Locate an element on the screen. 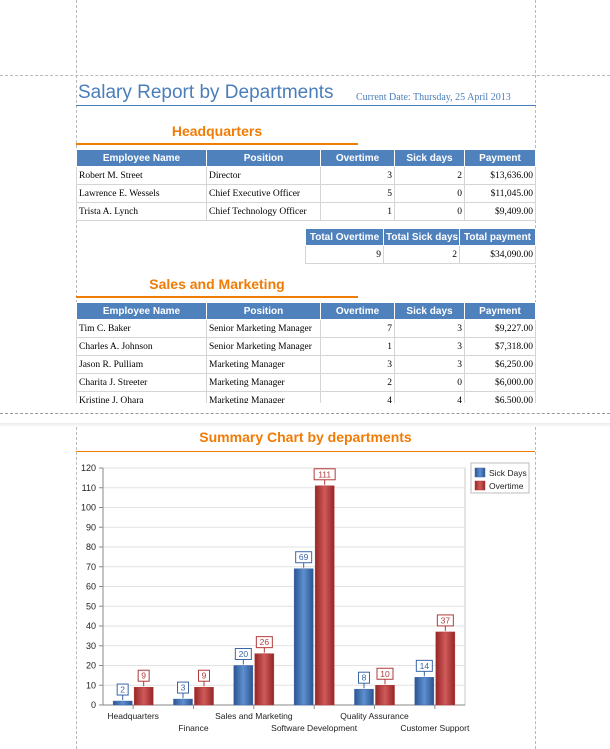  right-margin-guide-page2 is located at coordinates (535, 588).